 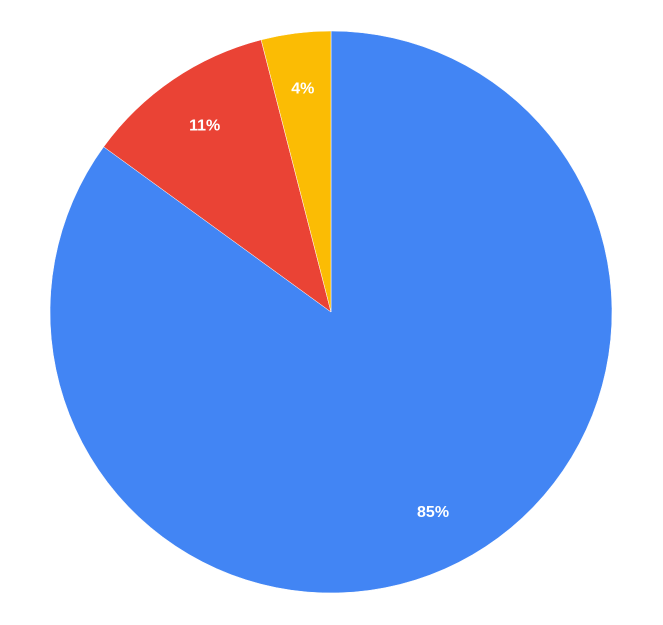 I want to click on slice-label-1: 11%, so click(x=204, y=126).